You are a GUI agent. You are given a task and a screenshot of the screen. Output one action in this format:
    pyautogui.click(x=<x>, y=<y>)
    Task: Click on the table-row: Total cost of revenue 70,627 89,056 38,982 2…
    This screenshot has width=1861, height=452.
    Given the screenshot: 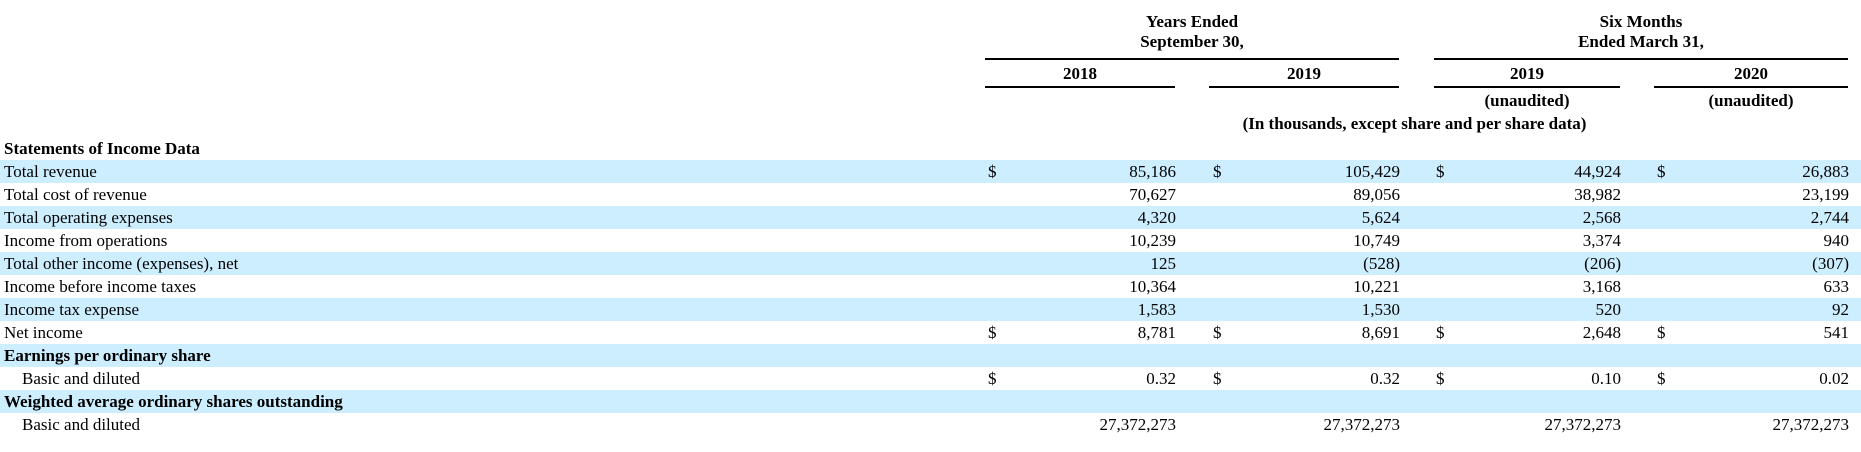 What is the action you would take?
    pyautogui.click(x=930, y=194)
    